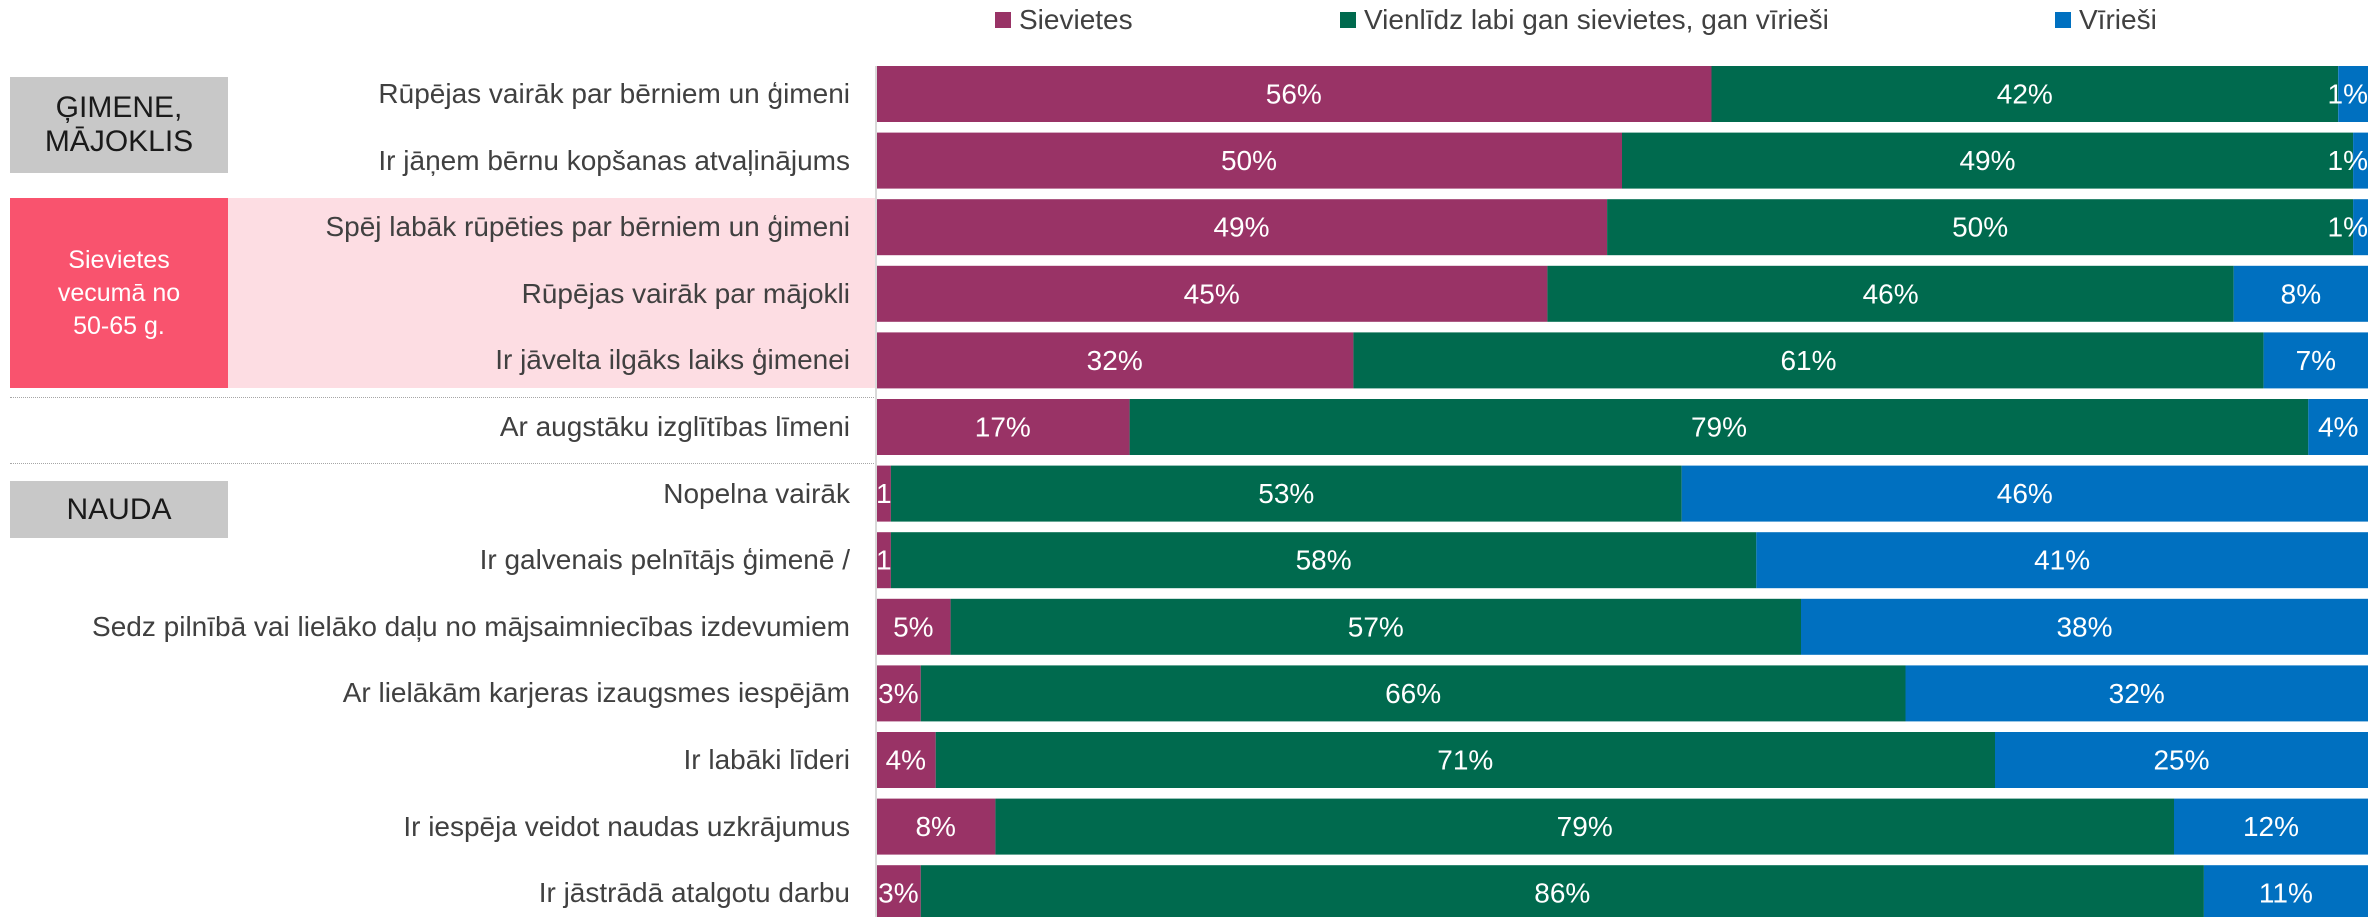 The width and height of the screenshot is (2377, 921). I want to click on group-label-family: ĢIMENE, MĀJOKLIS, so click(119, 125).